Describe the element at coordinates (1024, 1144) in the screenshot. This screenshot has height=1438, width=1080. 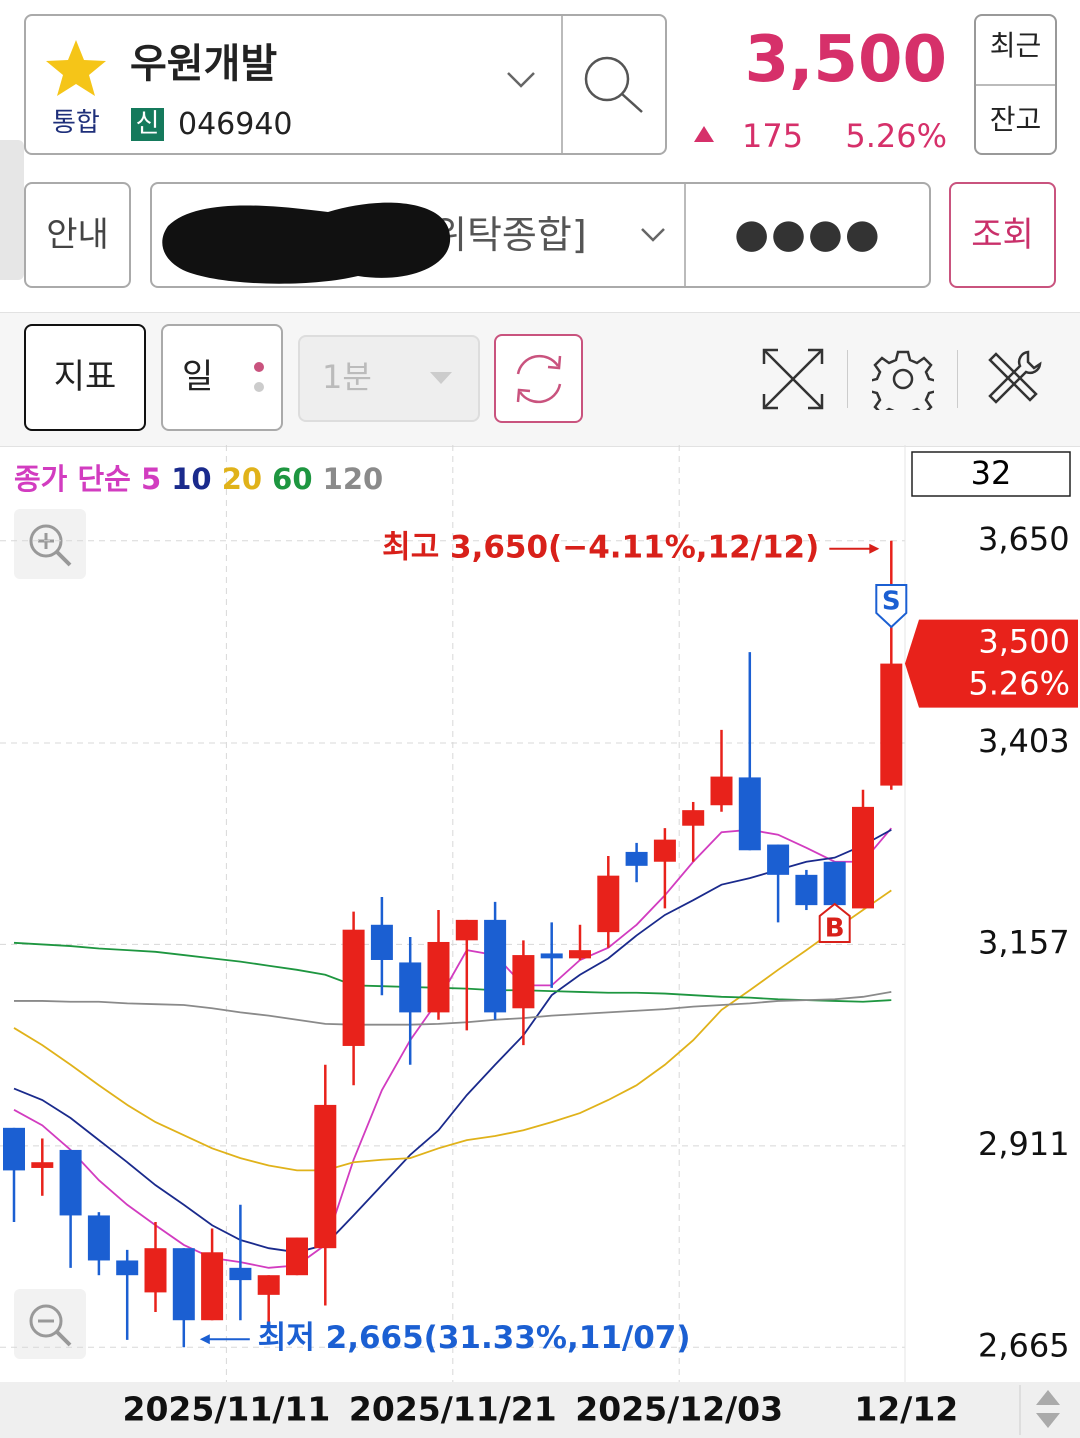
I see `y-tick-label: 2,911` at that location.